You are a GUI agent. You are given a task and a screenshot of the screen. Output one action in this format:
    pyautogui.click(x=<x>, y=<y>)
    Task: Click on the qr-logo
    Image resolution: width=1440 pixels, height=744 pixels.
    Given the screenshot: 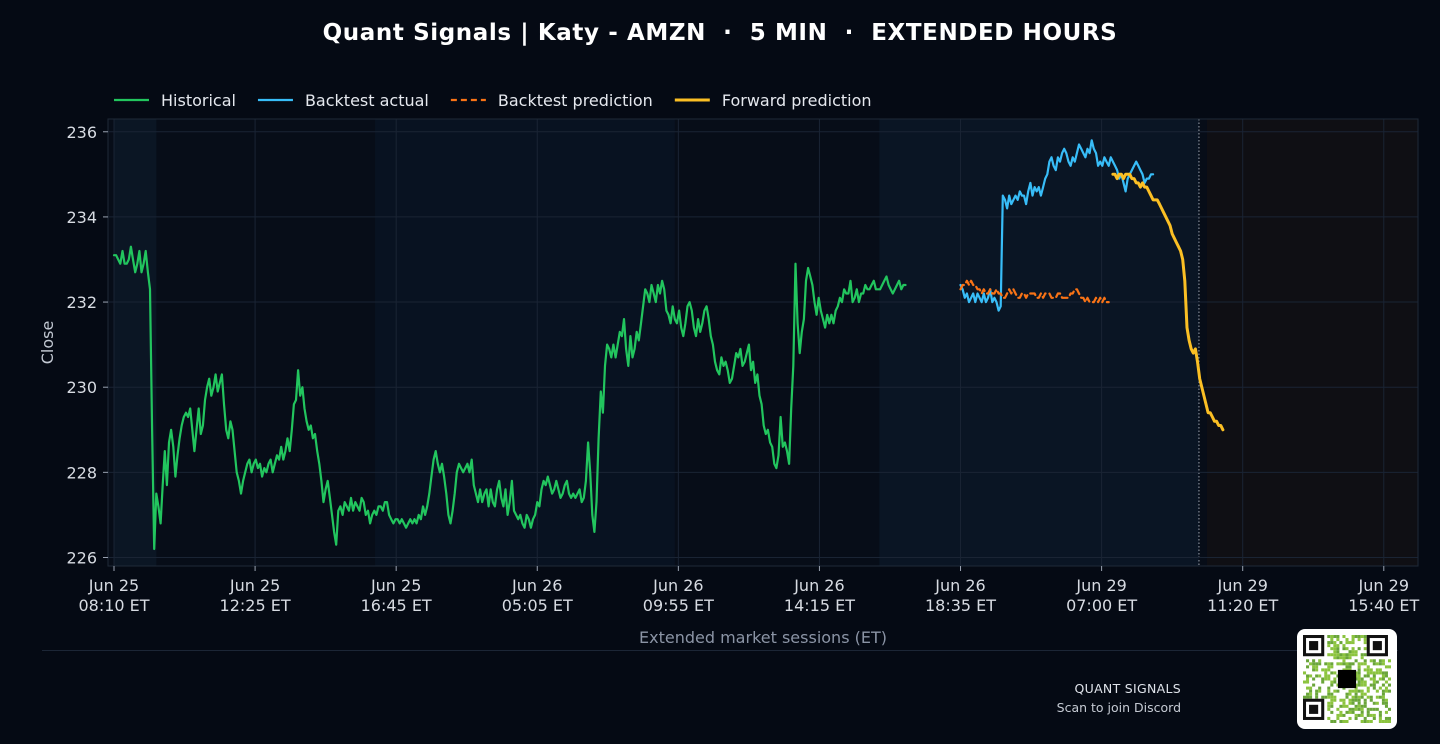 What is the action you would take?
    pyautogui.click(x=1347, y=679)
    